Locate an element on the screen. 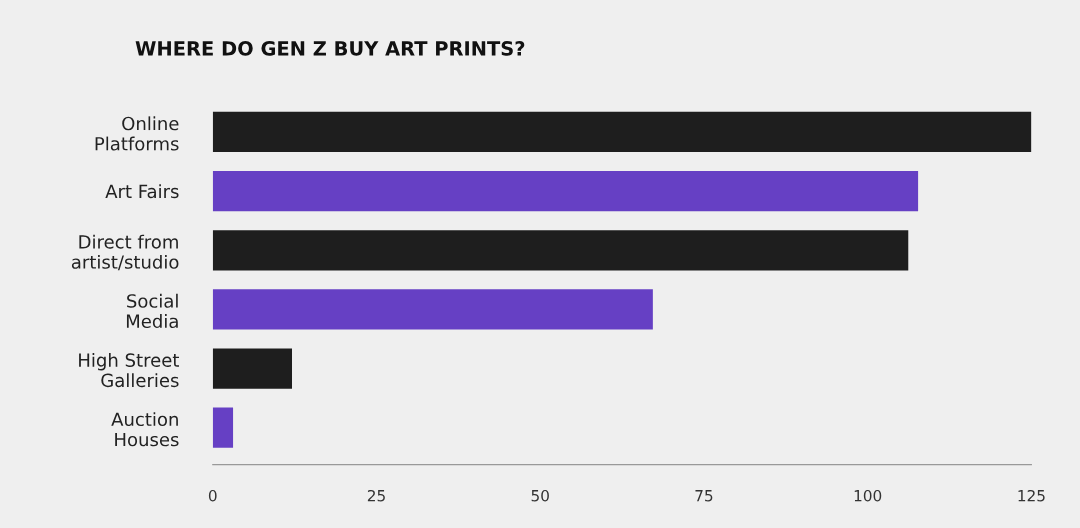 The width and height of the screenshot is (1080, 528). y-tick-label: Online Platforms is located at coordinates (137, 133).